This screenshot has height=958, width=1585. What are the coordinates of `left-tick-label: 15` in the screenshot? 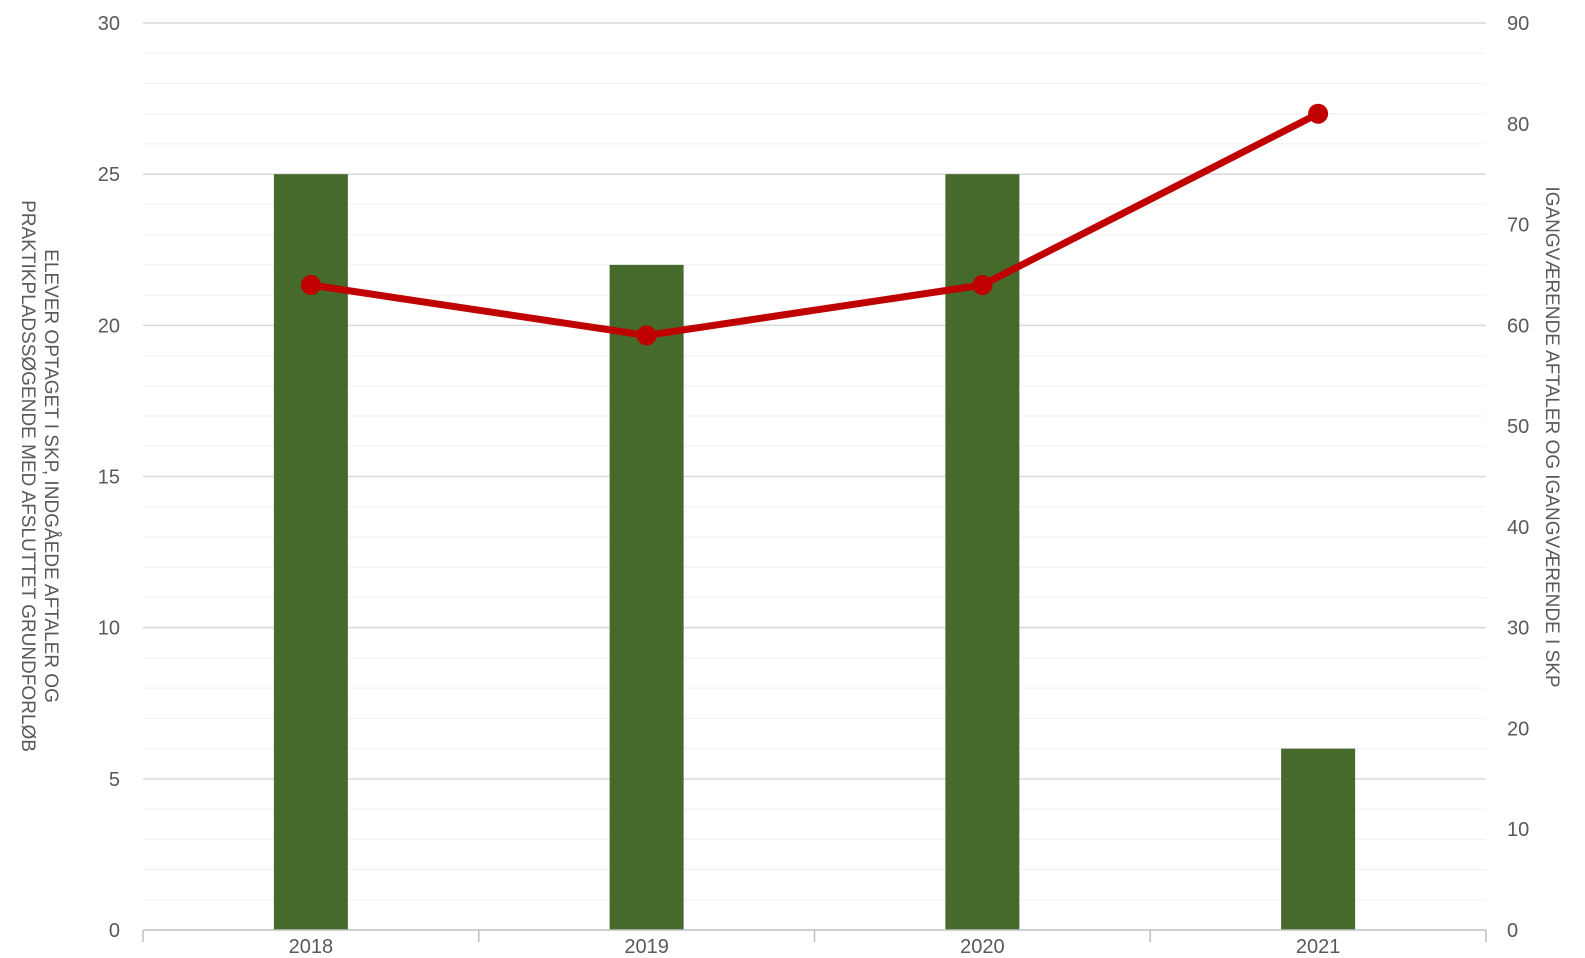 It's located at (109, 478).